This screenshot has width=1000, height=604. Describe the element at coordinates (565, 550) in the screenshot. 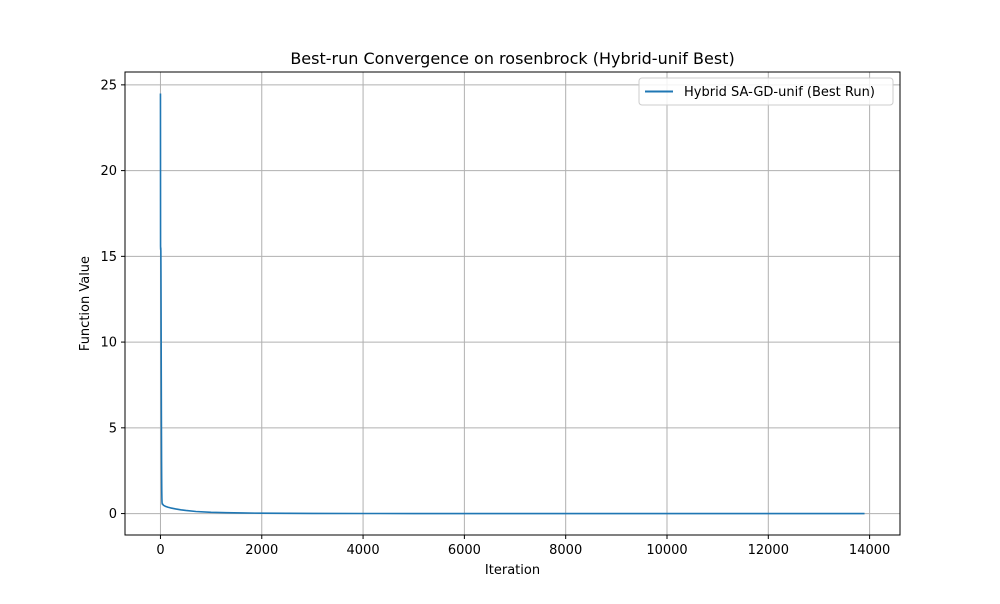

I see `x-tick-label: 8000` at that location.